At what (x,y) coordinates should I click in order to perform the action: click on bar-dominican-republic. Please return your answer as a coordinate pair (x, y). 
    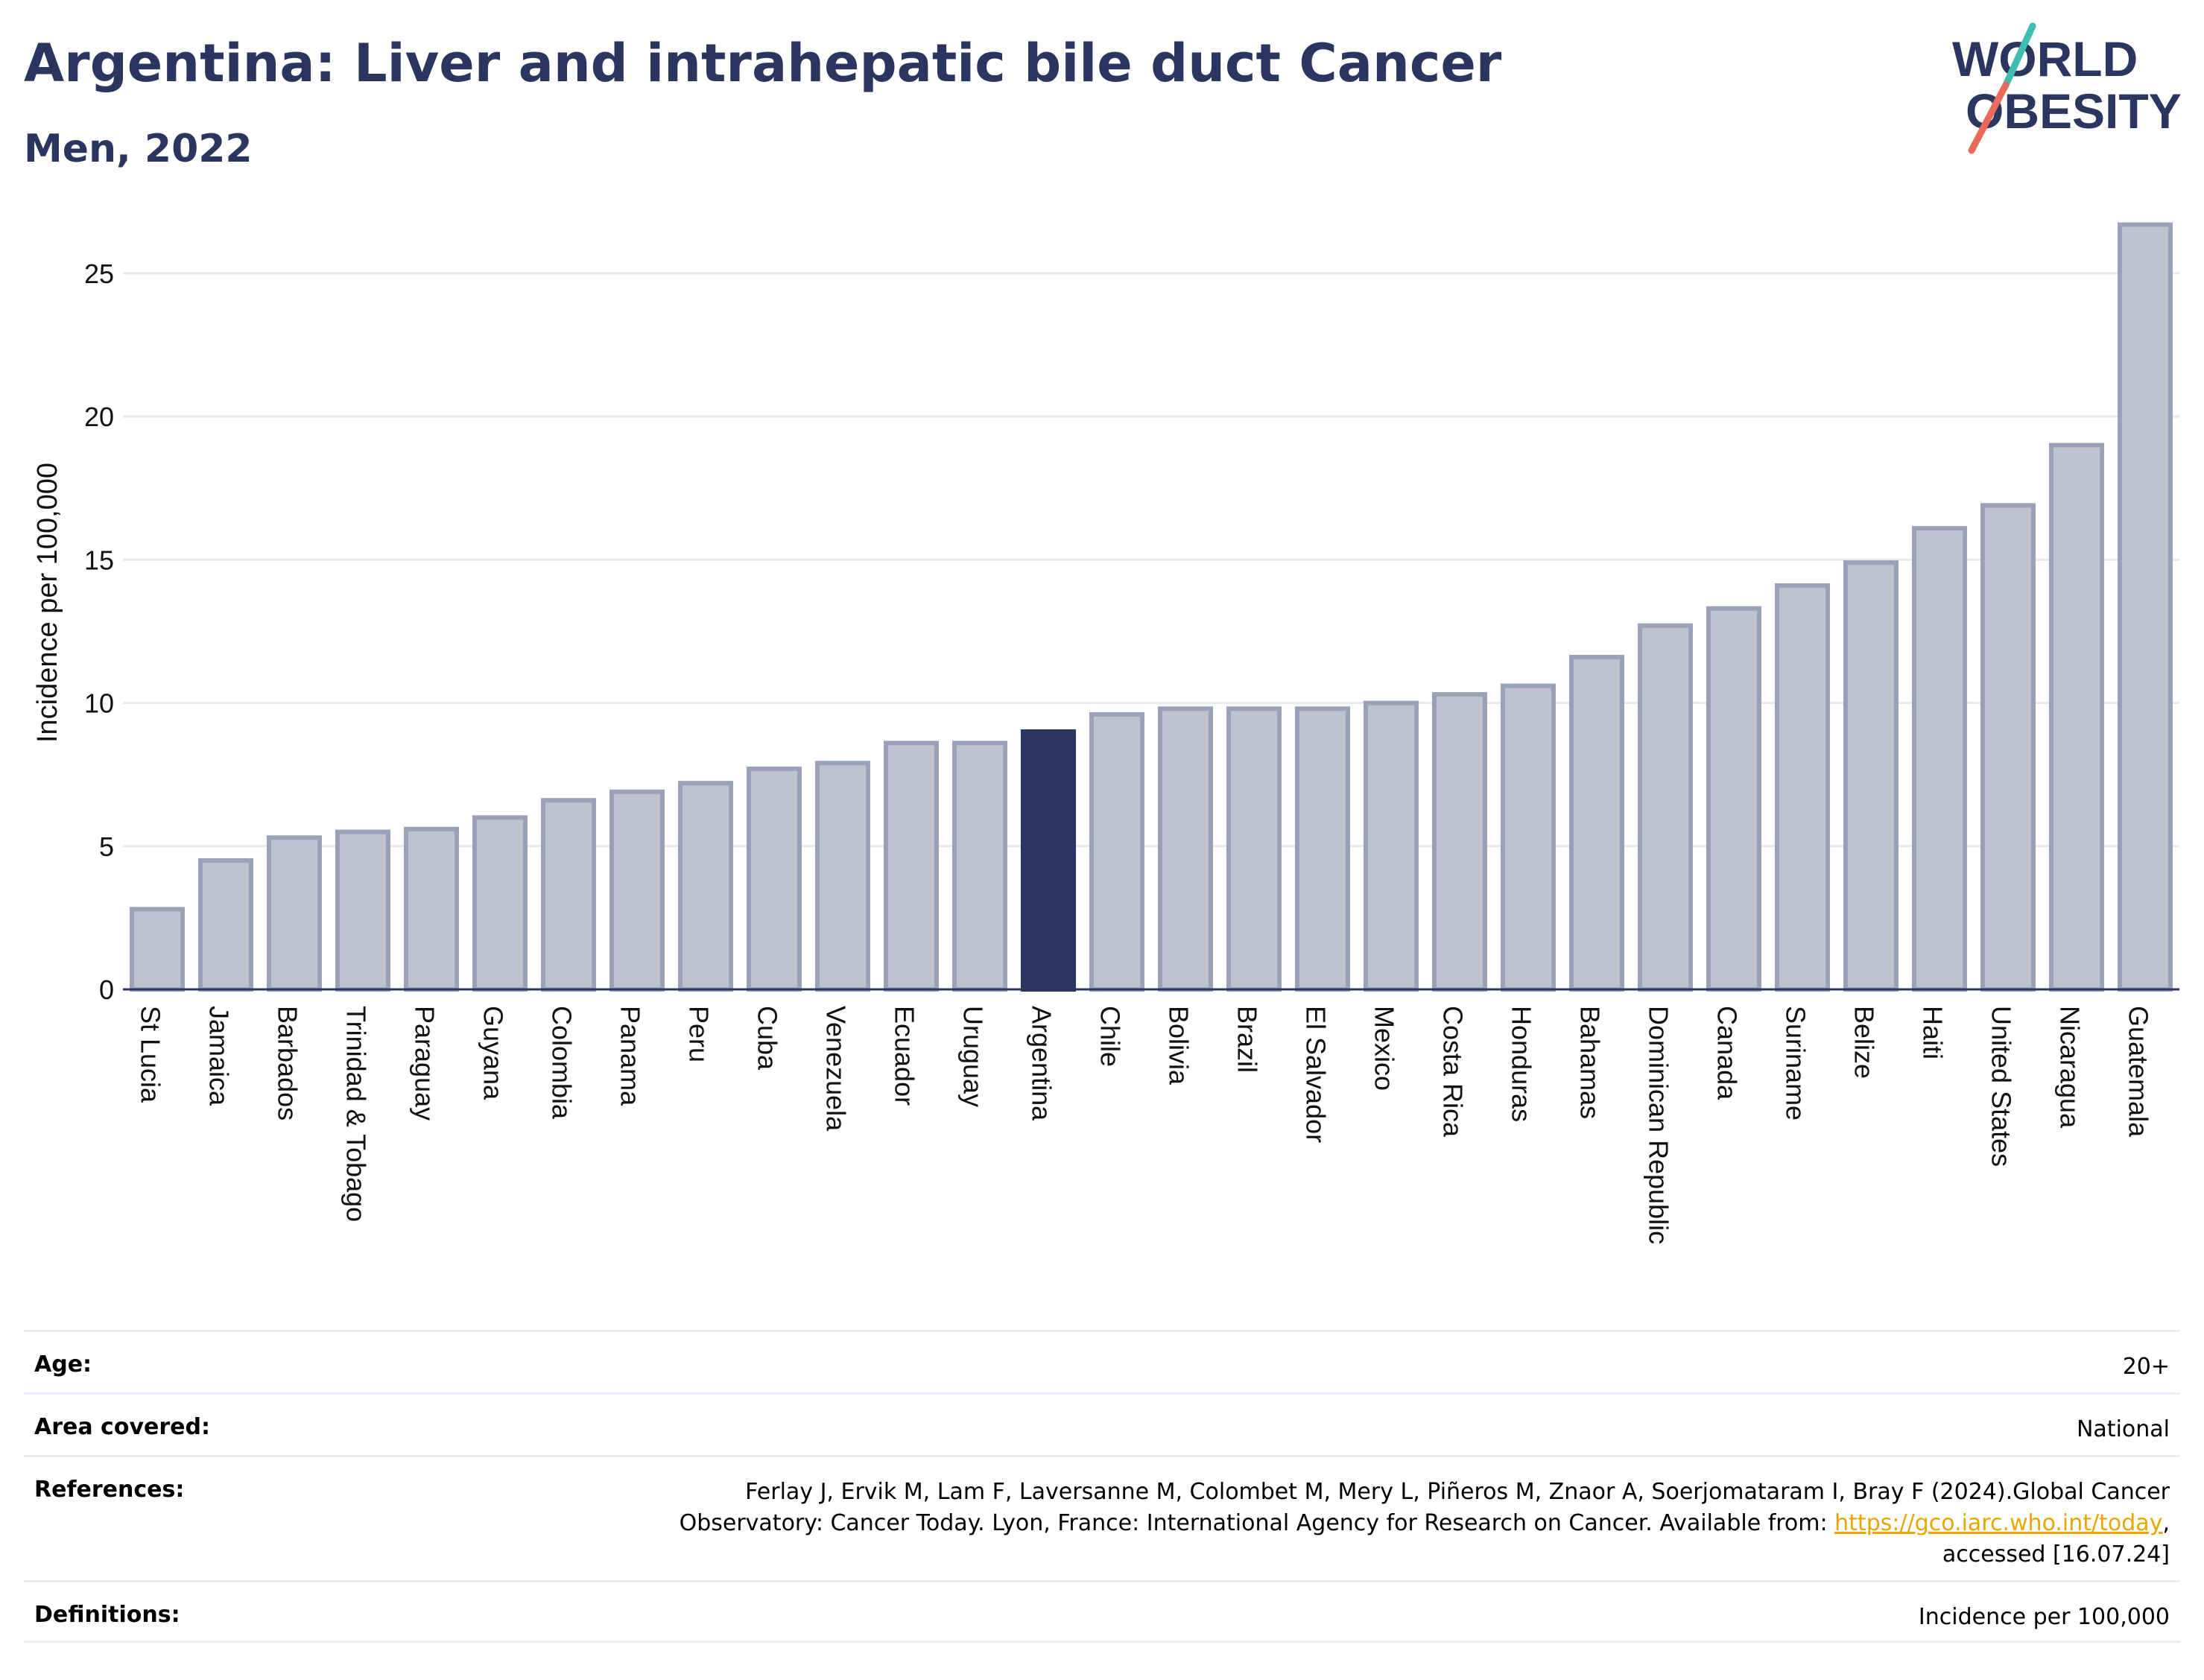
    Looking at the image, I should click on (1665, 807).